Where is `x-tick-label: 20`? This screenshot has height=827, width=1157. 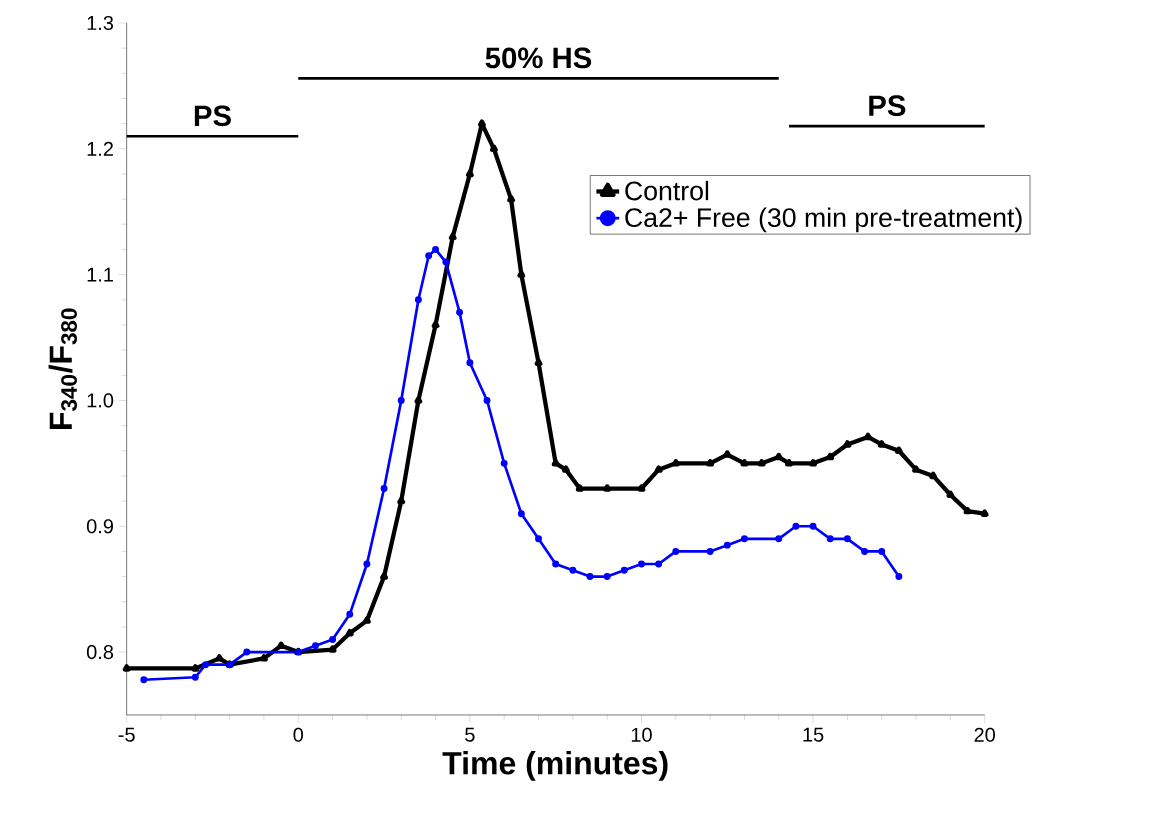
x-tick-label: 20 is located at coordinates (984, 734).